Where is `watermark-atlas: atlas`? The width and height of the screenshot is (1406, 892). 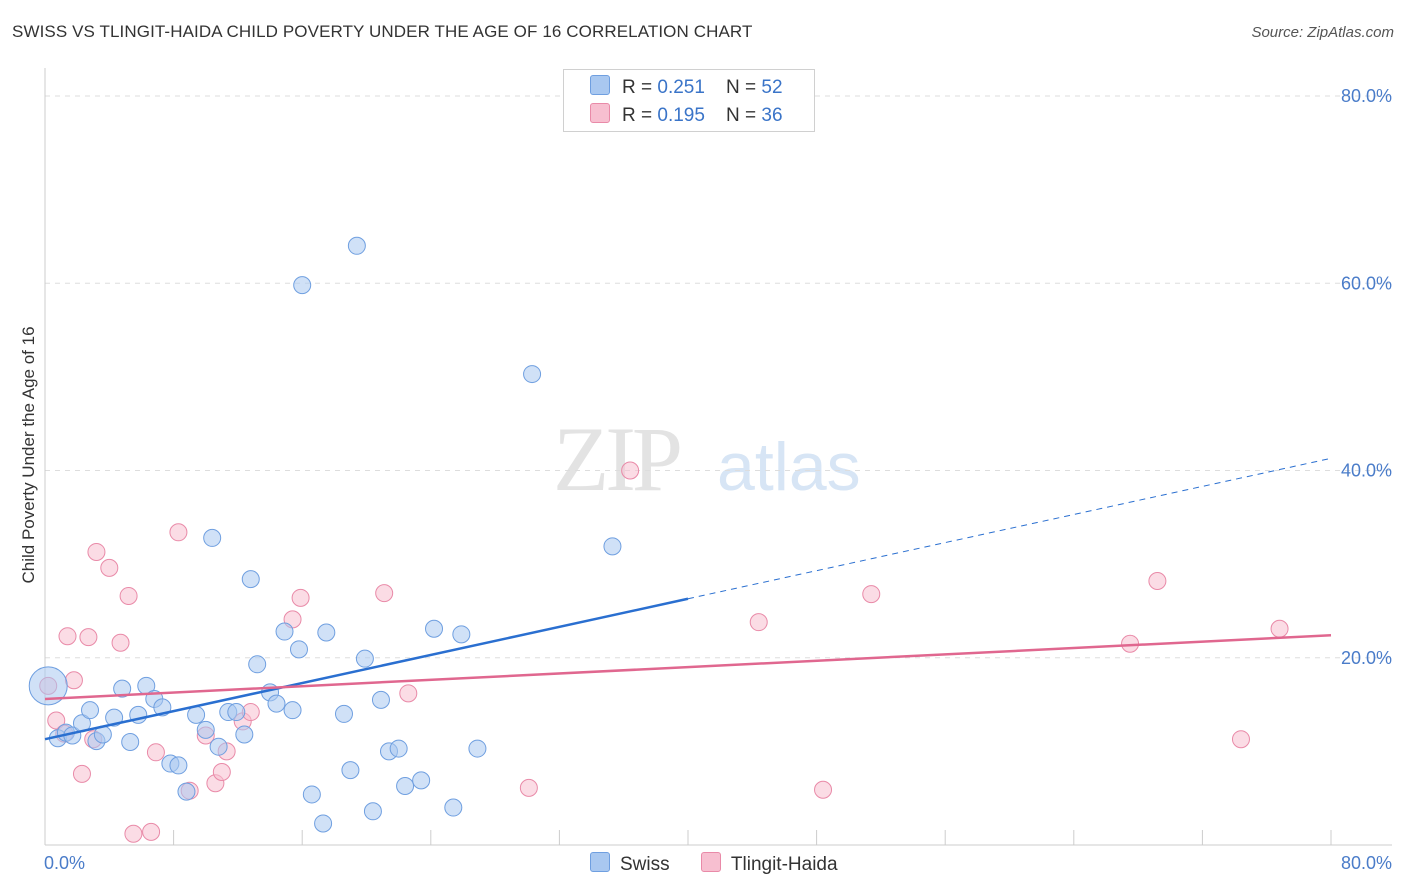 watermark-atlas: atlas is located at coordinates (789, 467).